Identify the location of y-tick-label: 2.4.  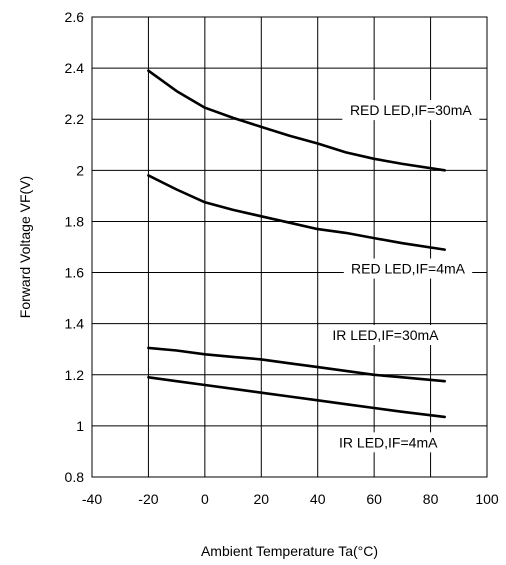
(75, 68).